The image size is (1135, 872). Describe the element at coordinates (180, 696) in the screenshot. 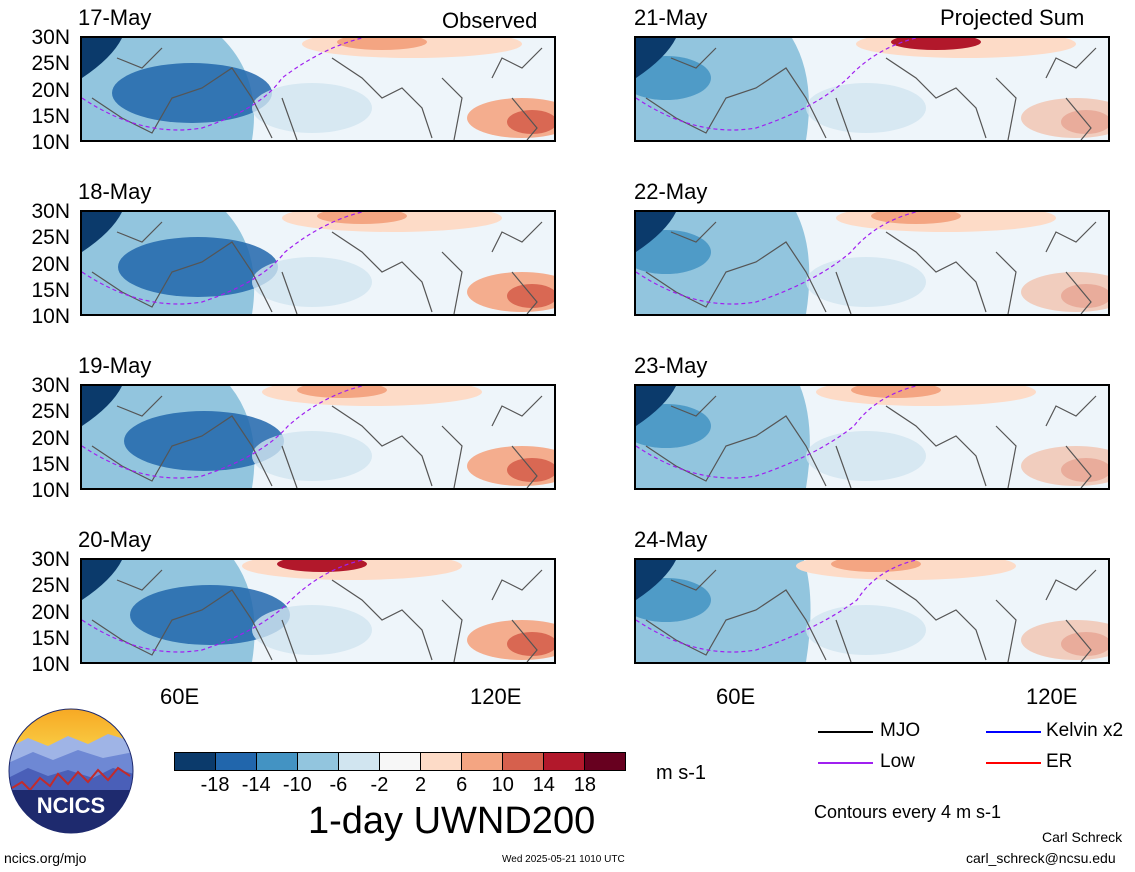

I see `lon-label-left-60e: 60E` at that location.